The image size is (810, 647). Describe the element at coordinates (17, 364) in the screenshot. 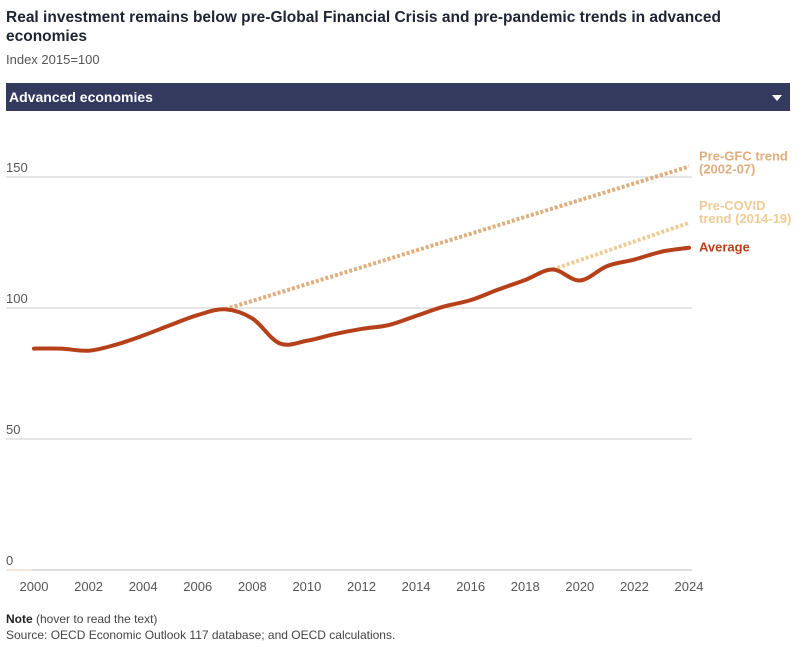

I see `y-axis-ticks: 0 50 100 150` at that location.